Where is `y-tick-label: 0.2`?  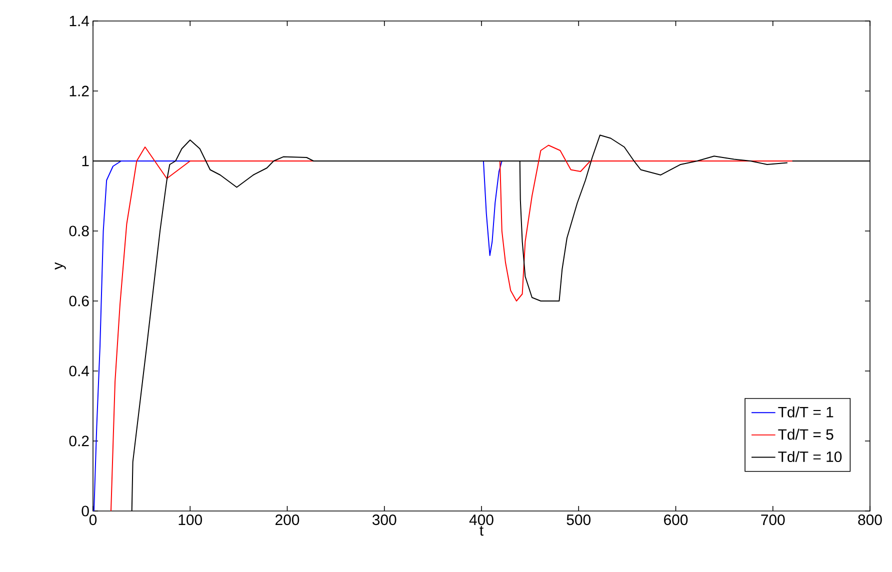 y-tick-label: 0.2 is located at coordinates (79, 441).